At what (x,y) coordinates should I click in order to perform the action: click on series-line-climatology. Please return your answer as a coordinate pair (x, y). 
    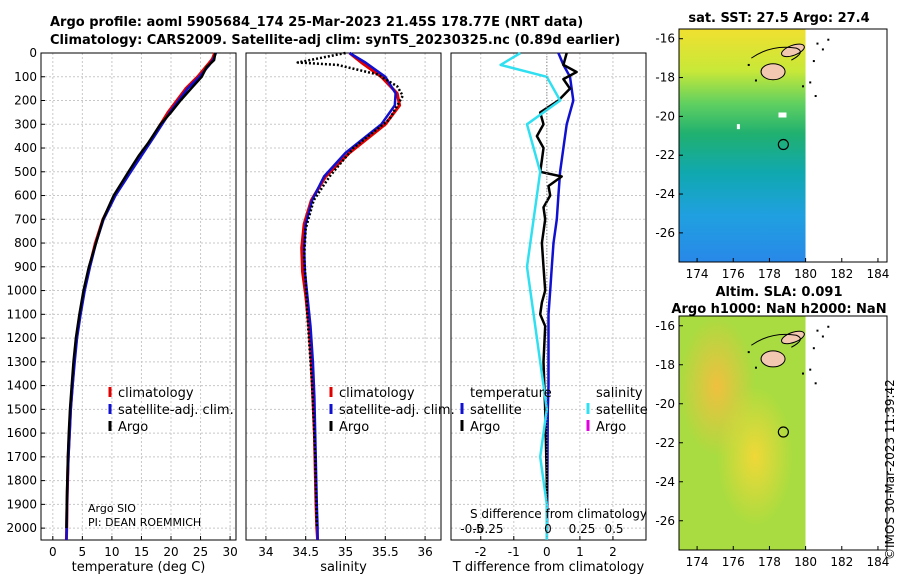
    Looking at the image, I should click on (140, 296).